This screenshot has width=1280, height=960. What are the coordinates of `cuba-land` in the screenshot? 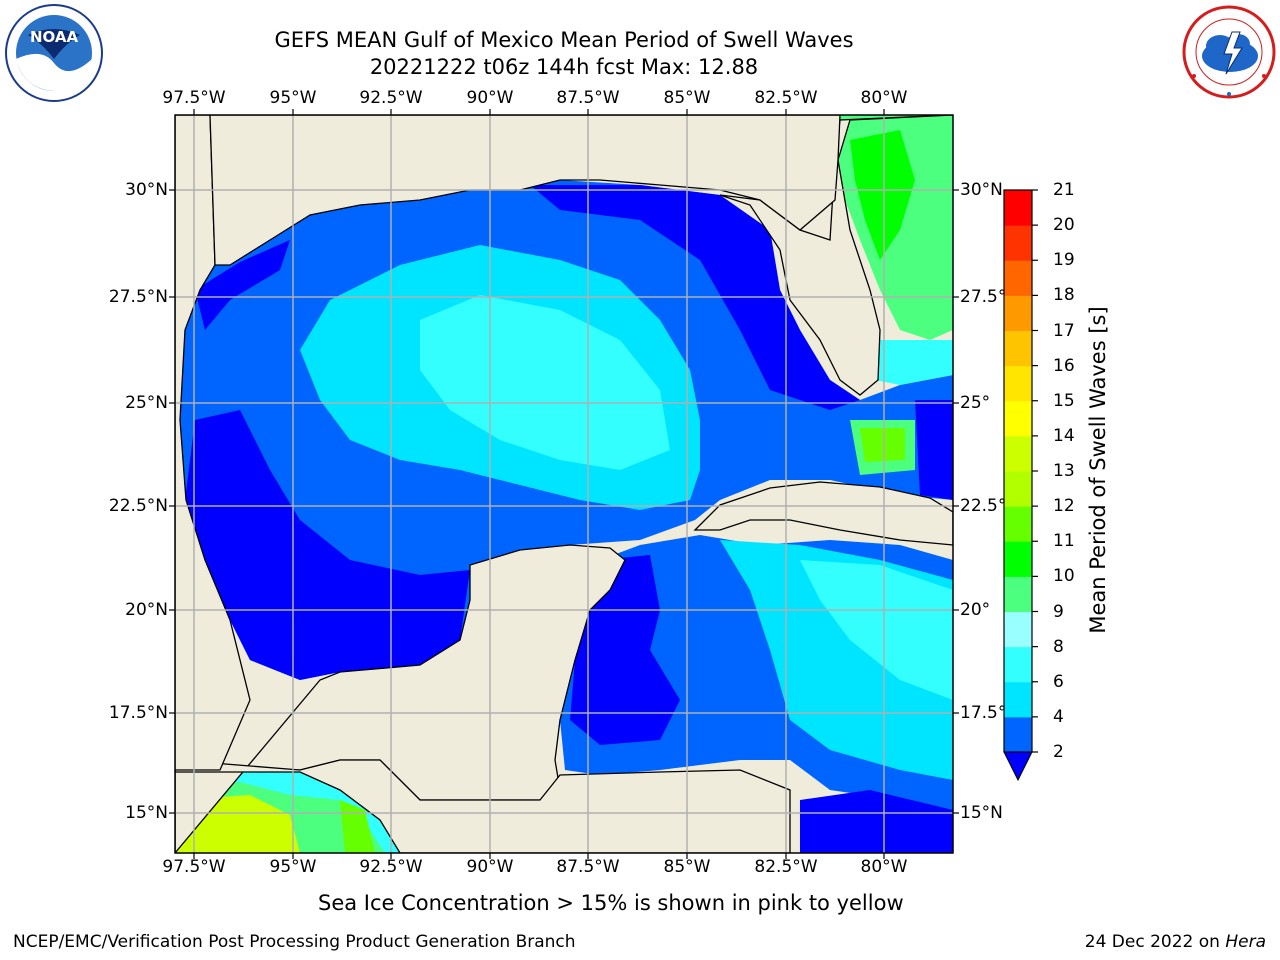 It's located at (823, 513).